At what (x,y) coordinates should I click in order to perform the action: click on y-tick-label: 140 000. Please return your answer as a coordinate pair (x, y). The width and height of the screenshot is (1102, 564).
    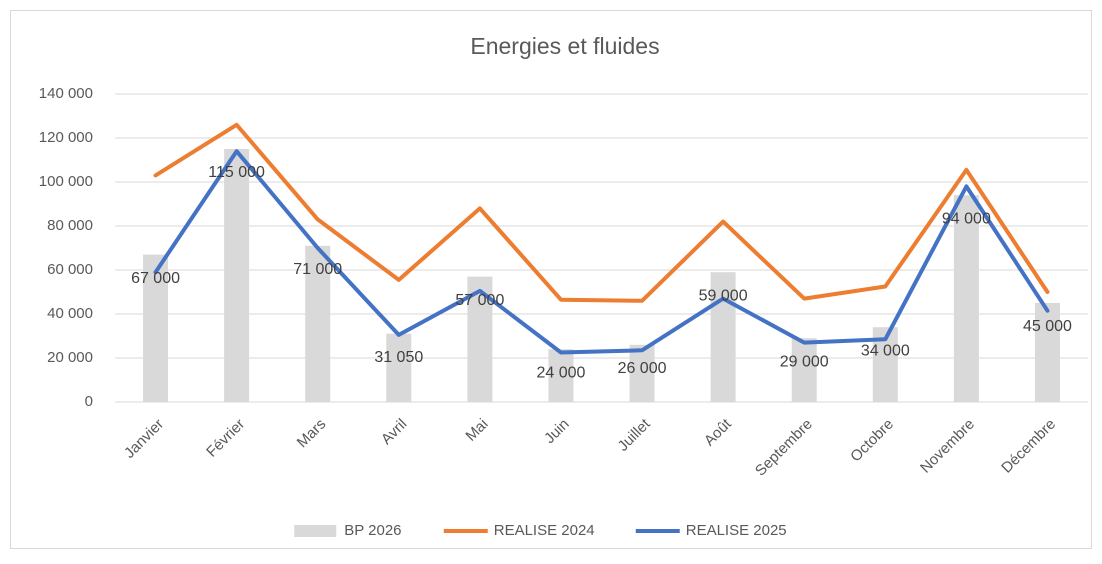
    Looking at the image, I should click on (66, 93).